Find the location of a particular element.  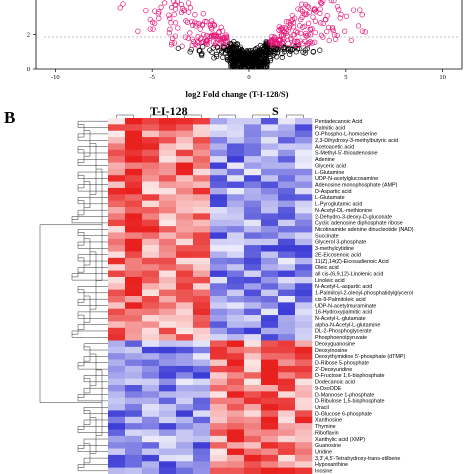

heatmap-row-label: Riboflavin is located at coordinates (327, 433).